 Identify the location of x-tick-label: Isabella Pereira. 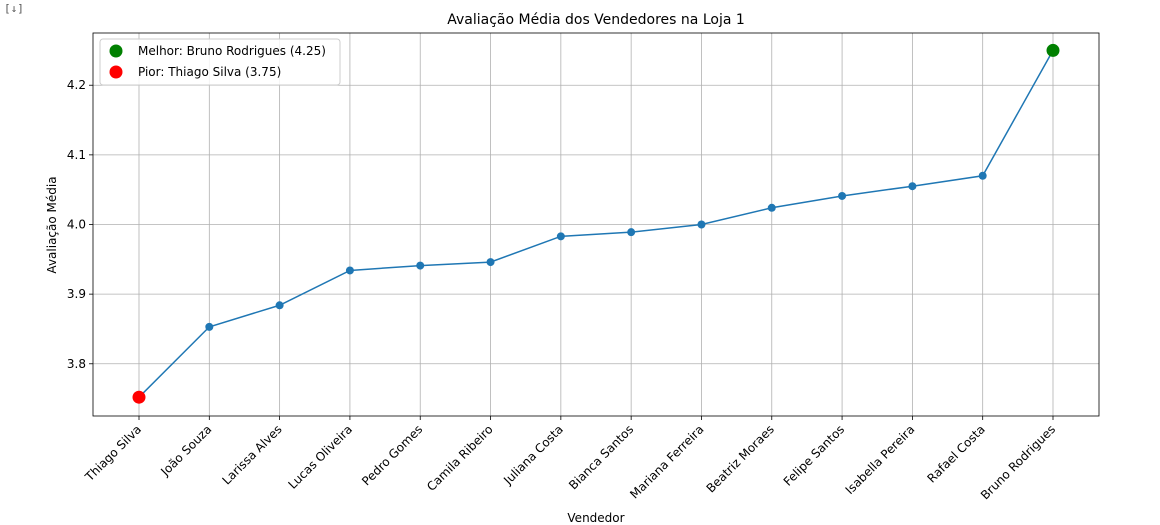
(880, 459).